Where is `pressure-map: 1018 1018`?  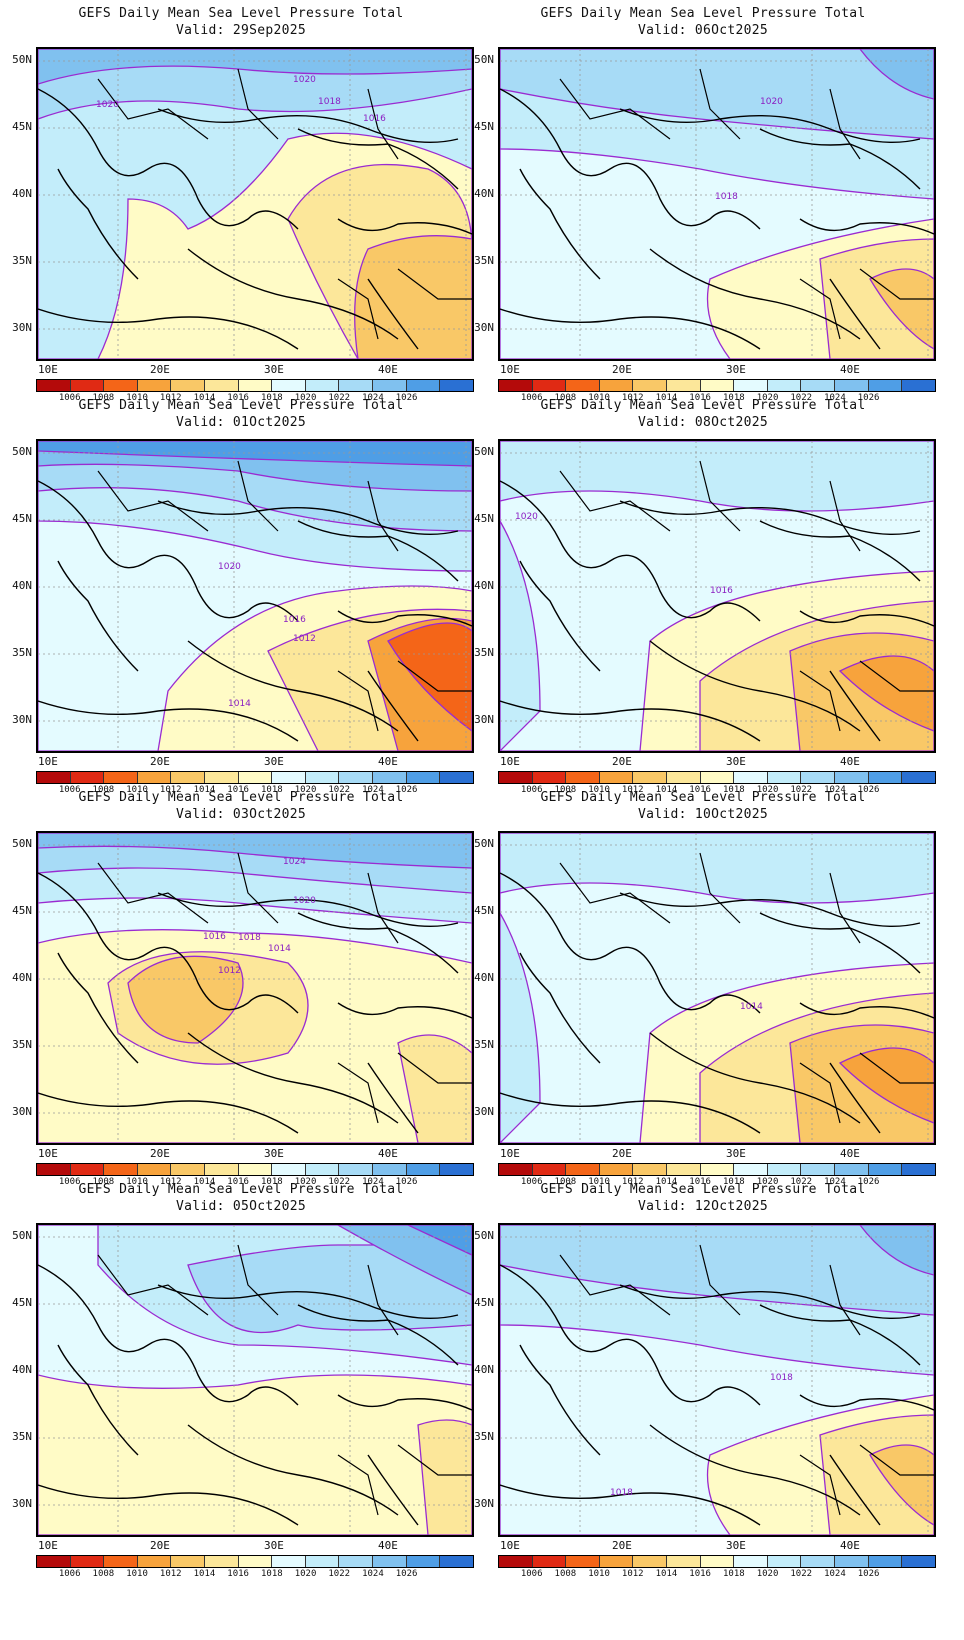
pressure-map: 1018 1018 is located at coordinates (717, 1380).